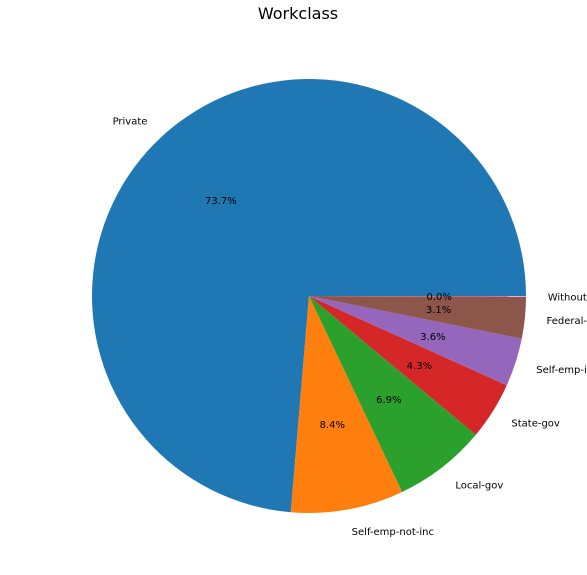 The image size is (587, 575). Describe the element at coordinates (417, 296) in the screenshot. I see `pie-slice-without-pay` at that location.